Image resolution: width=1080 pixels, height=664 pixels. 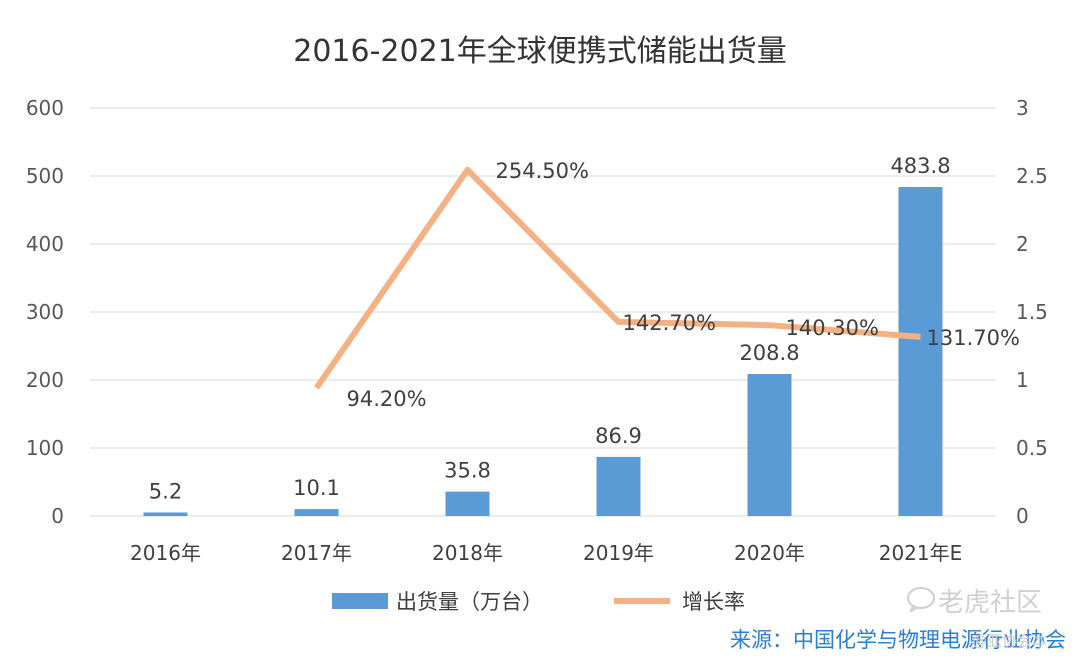 I want to click on legend-label-line: 增长率, so click(x=713, y=602).